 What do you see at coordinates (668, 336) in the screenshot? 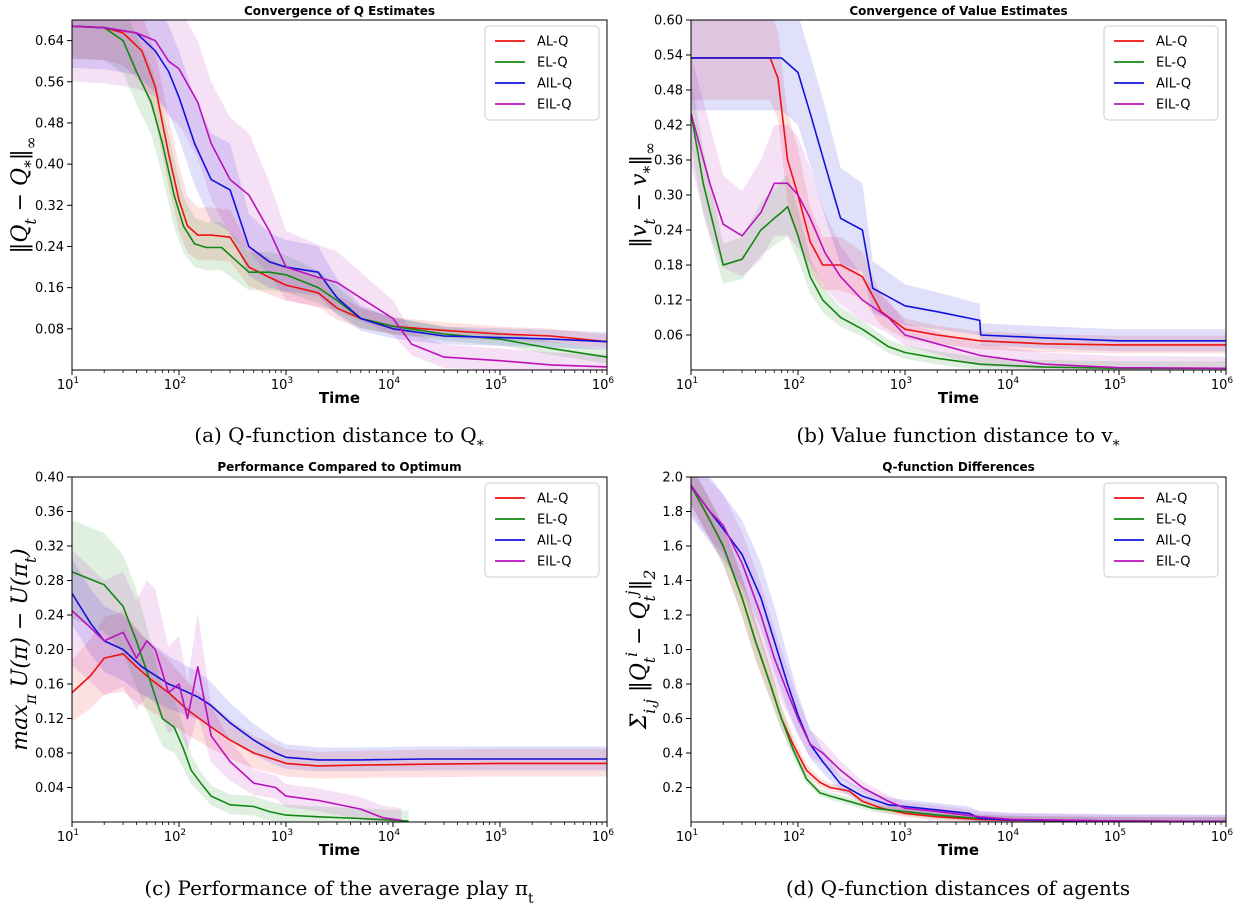
I see `y-tick-label: 0.06` at bounding box center [668, 336].